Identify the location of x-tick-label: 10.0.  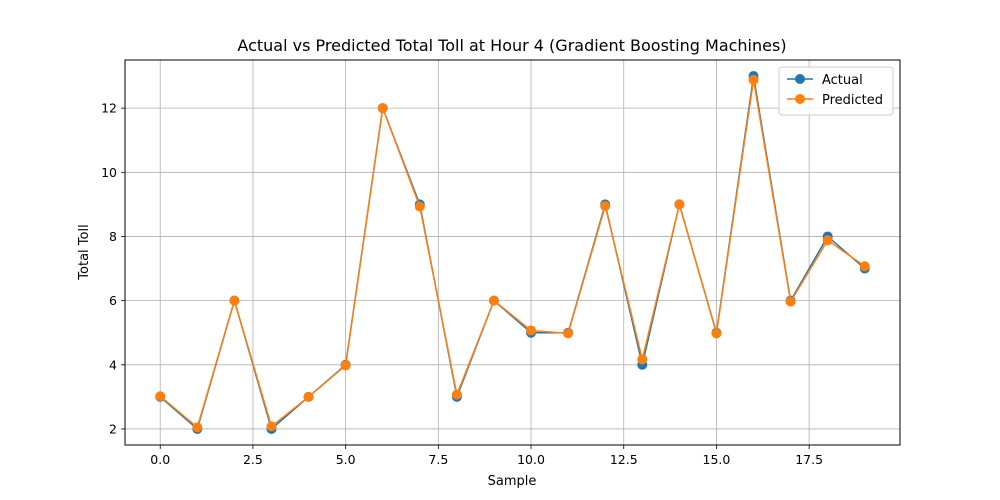
(531, 459).